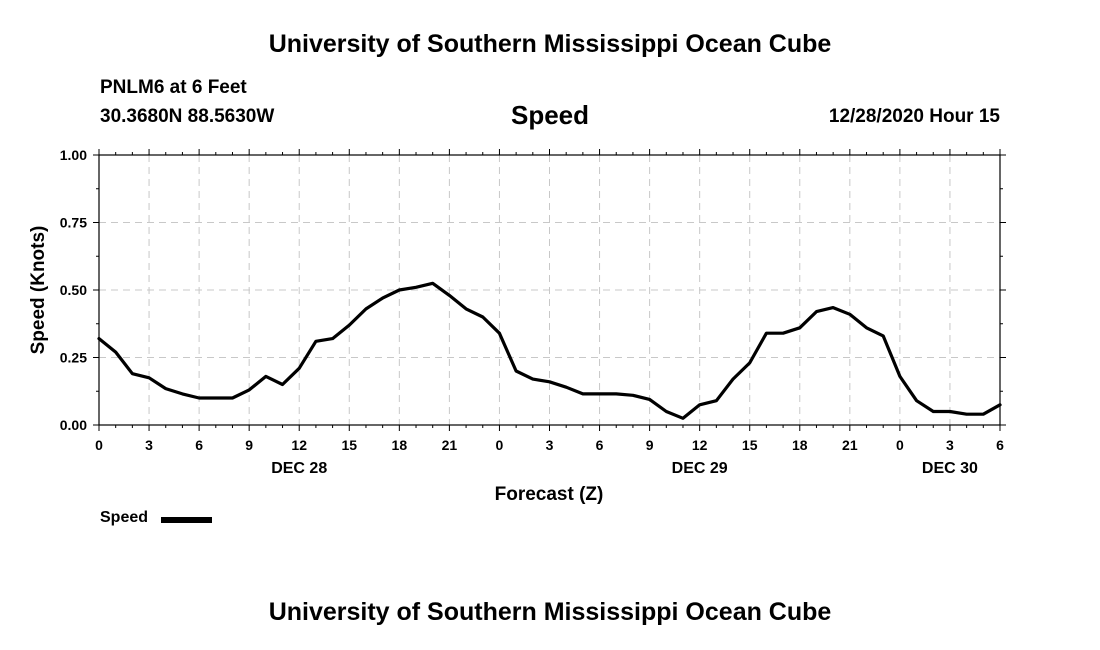  Describe the element at coordinates (73, 290) in the screenshot. I see `y-tick-label: 0.50` at that location.